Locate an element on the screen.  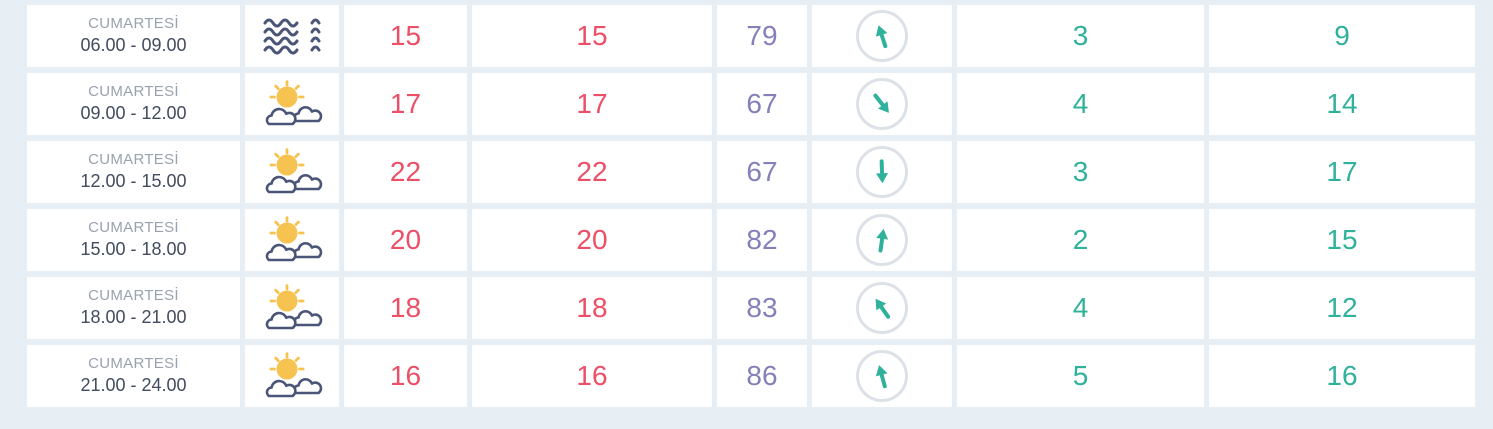
humidity-value: 79 is located at coordinates (762, 36).